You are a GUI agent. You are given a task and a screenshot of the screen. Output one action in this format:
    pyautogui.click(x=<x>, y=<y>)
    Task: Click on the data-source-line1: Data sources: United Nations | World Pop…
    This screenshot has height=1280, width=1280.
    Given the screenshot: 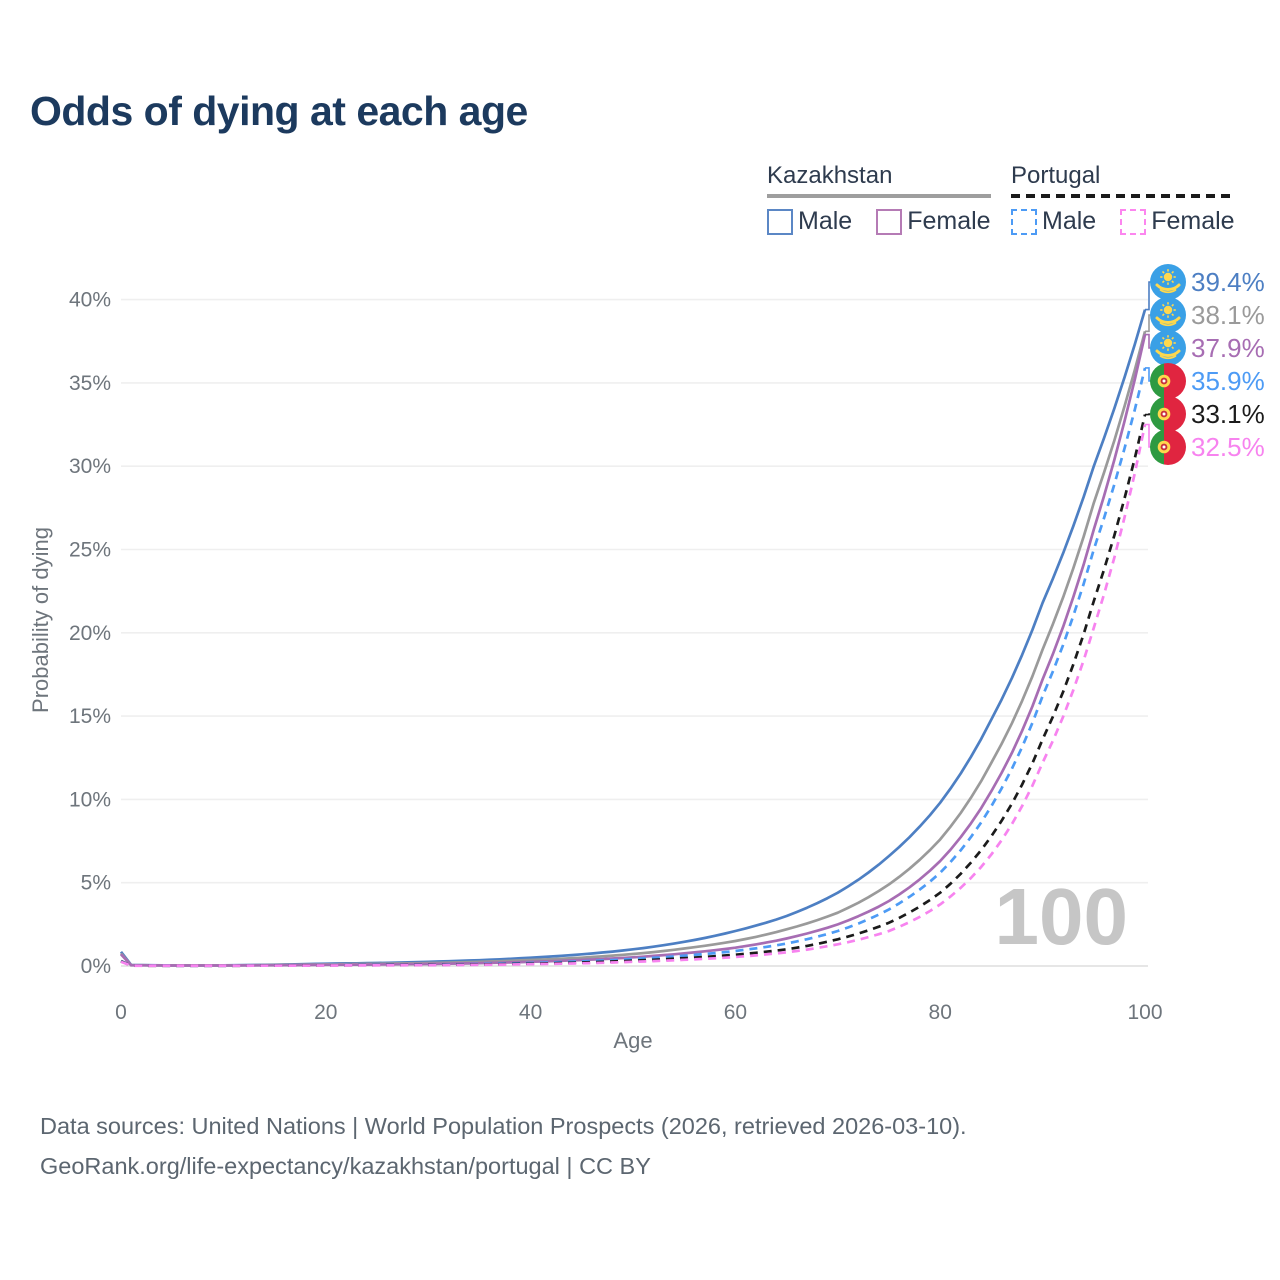 What is the action you would take?
    pyautogui.click(x=503, y=1126)
    